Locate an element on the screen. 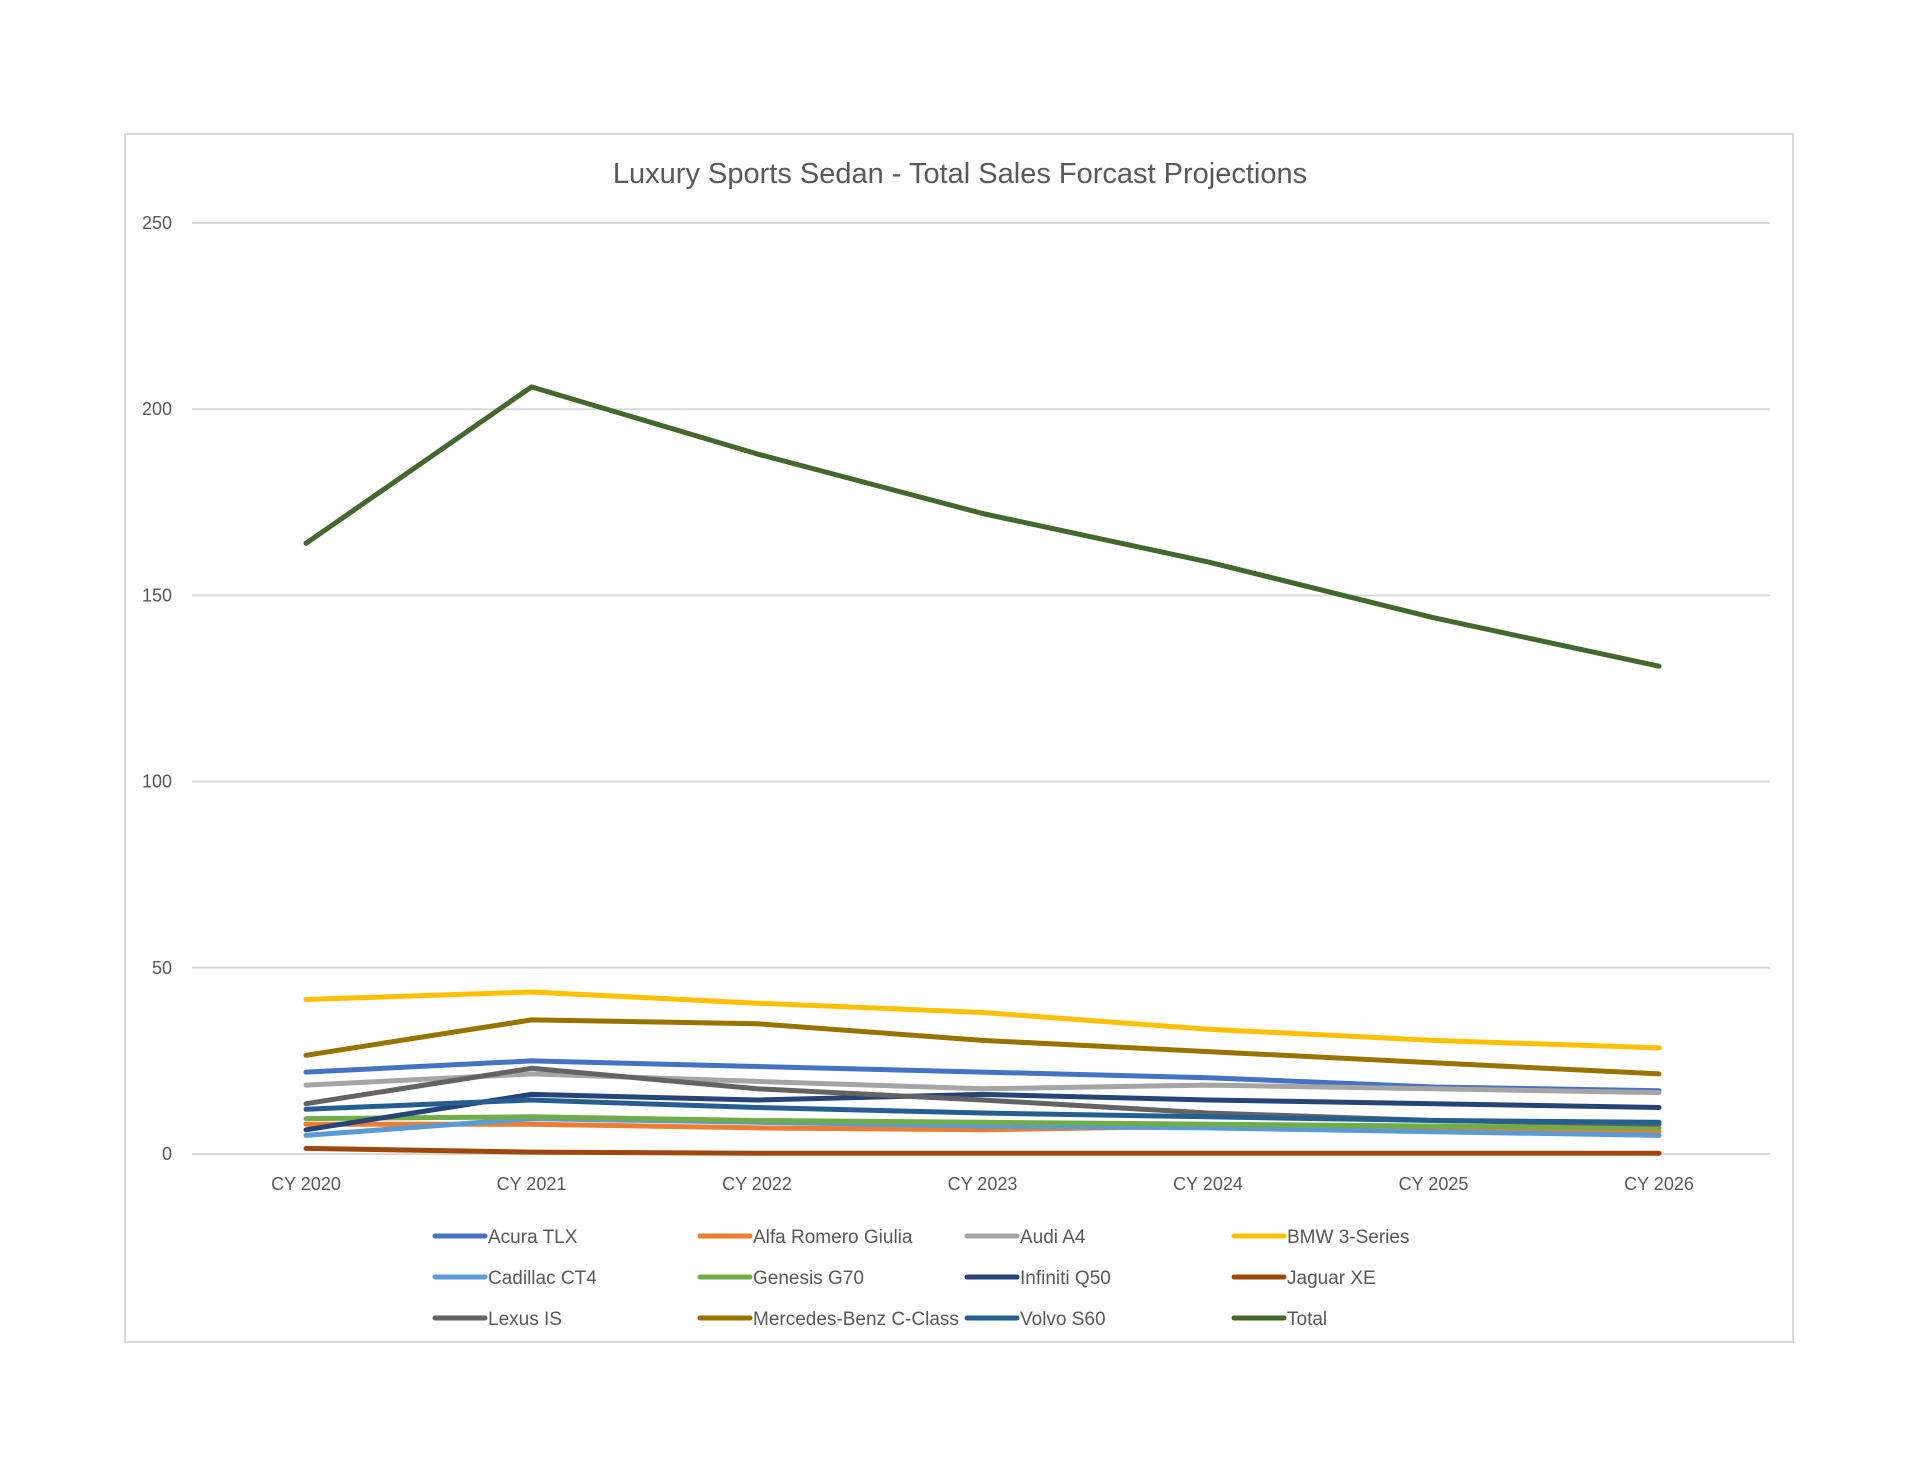  y-tick-label: 250 is located at coordinates (157, 223).